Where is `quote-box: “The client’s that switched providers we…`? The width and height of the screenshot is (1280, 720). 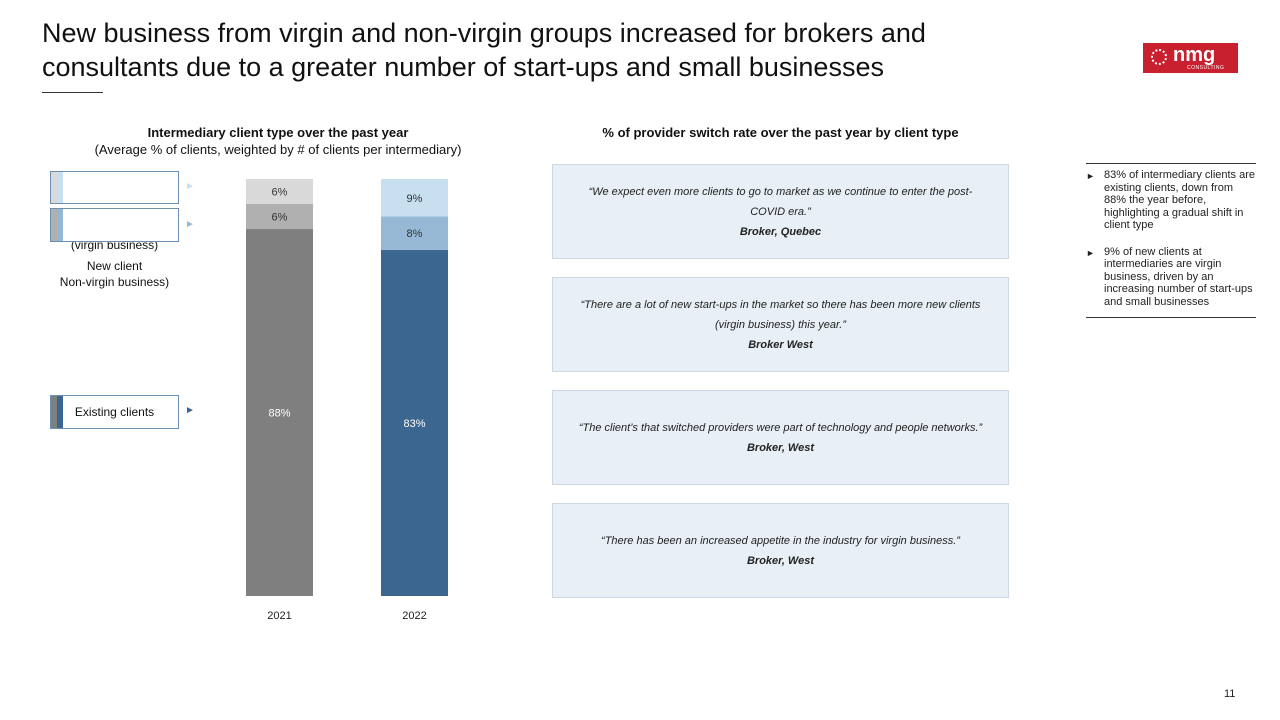 quote-box: “The client’s that switched providers we… is located at coordinates (780, 437).